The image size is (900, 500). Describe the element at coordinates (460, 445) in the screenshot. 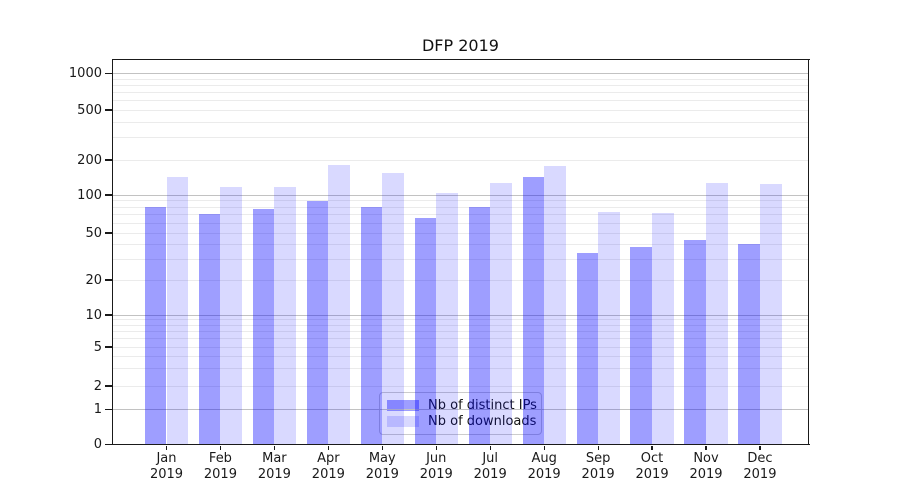

I see `spine-bottom` at that location.